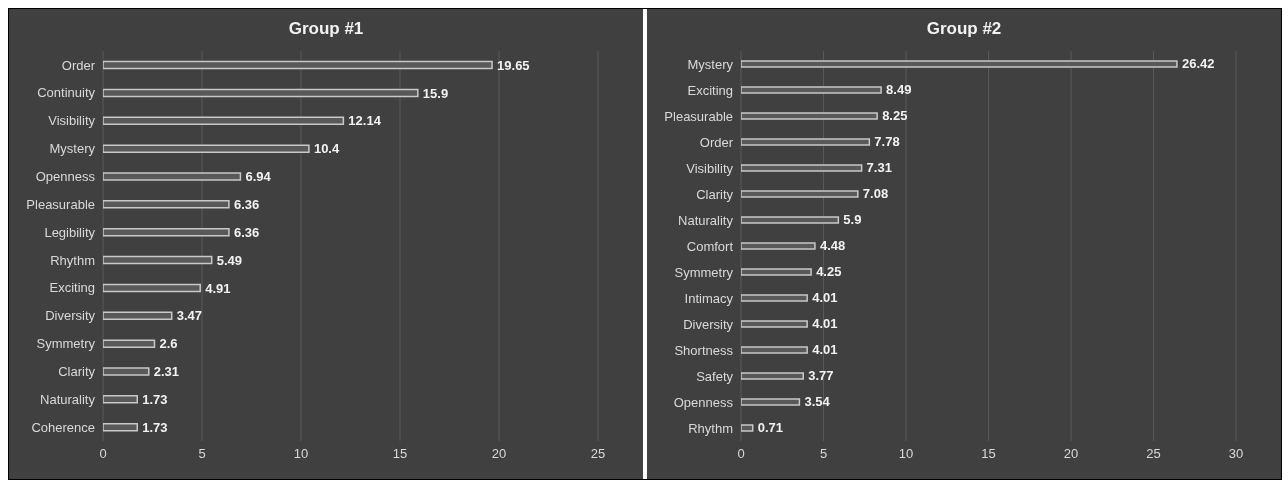 The image size is (1288, 489). I want to click on data-label: 6.94, so click(258, 177).